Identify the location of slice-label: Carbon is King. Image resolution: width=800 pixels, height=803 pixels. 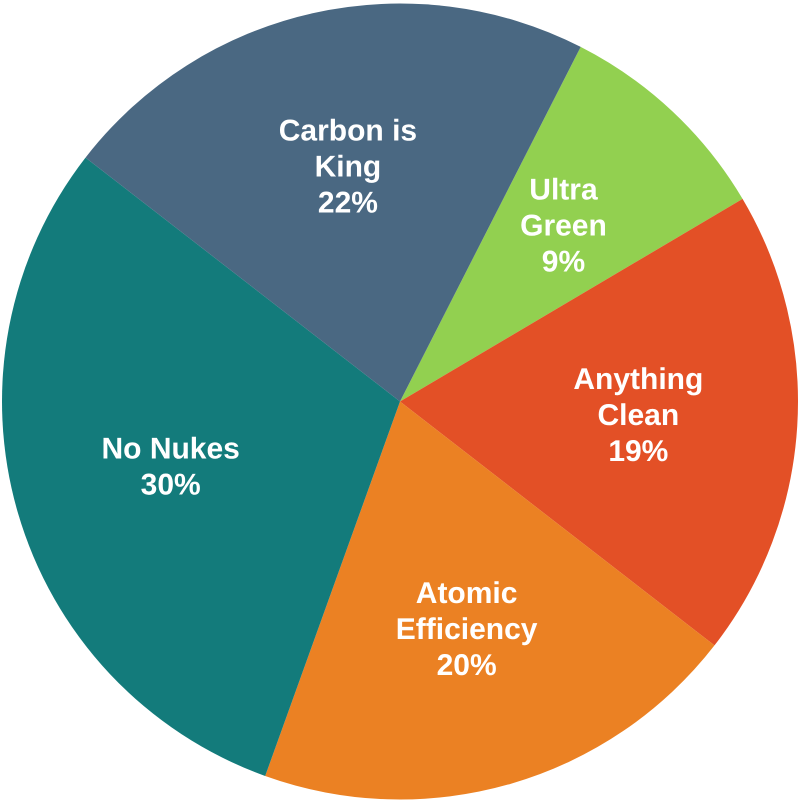
(348, 149).